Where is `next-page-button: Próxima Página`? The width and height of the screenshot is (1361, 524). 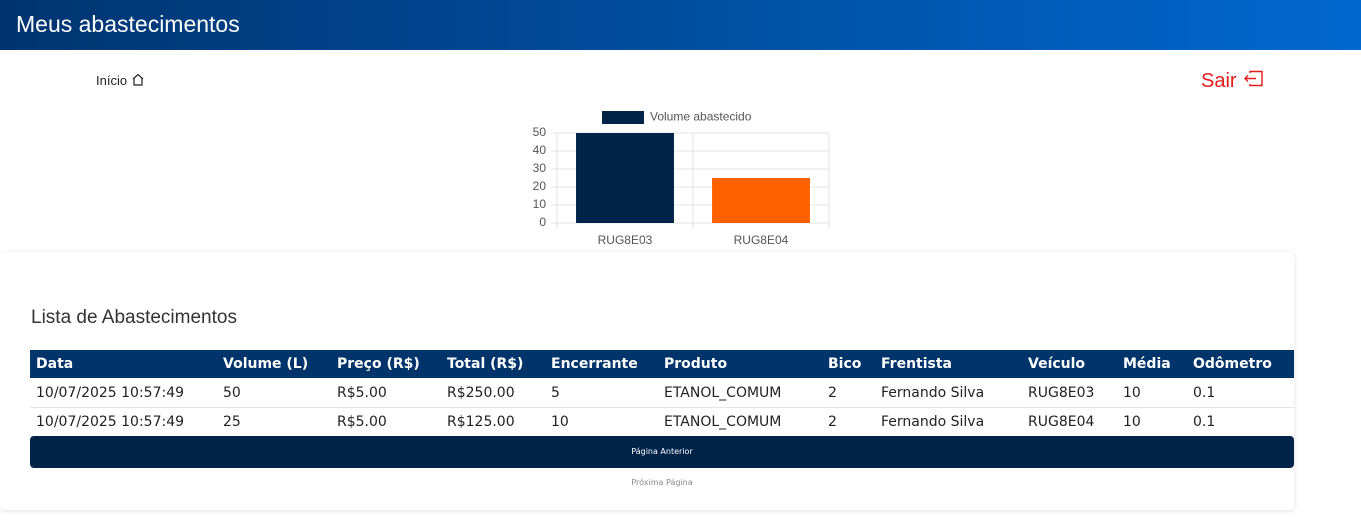
next-page-button: Próxima Página is located at coordinates (662, 482).